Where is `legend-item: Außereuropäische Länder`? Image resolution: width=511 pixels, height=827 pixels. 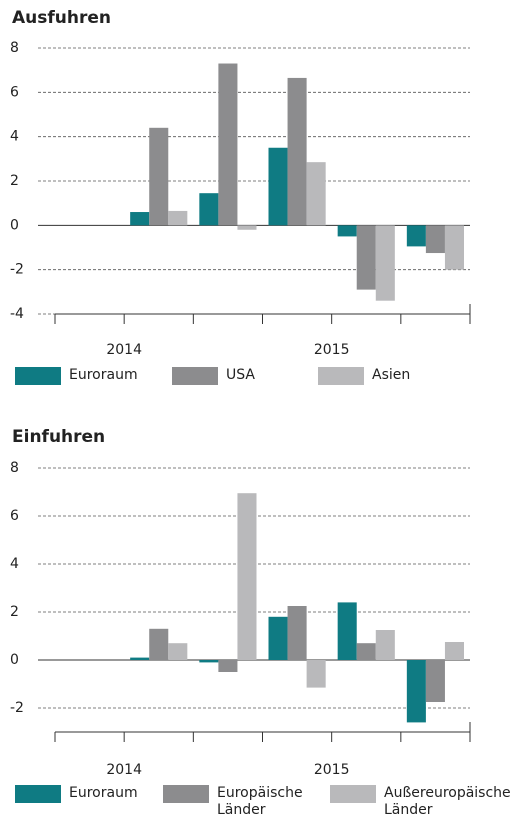 legend-item: Außereuropäische Länder is located at coordinates (420, 802).